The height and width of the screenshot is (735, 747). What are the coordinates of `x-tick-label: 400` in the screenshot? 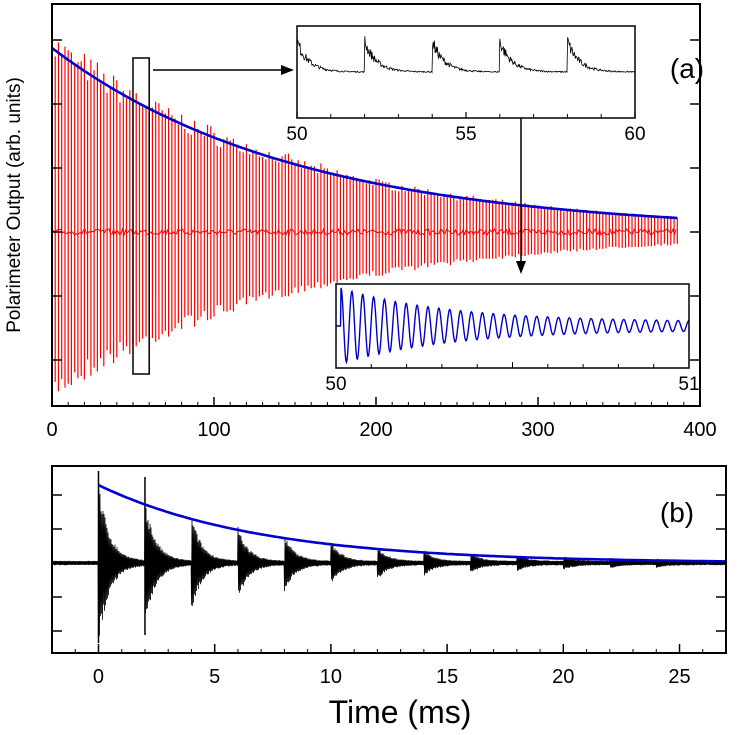 It's located at (699, 430).